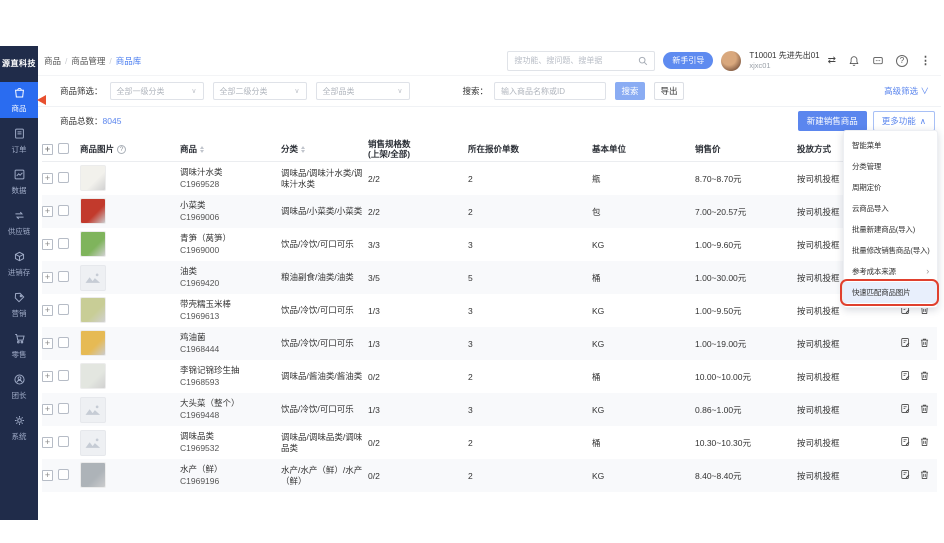 This screenshot has height=543, width=944. What do you see at coordinates (19, 436) in the screenshot?
I see `sidebar-item-label: 系统` at bounding box center [19, 436].